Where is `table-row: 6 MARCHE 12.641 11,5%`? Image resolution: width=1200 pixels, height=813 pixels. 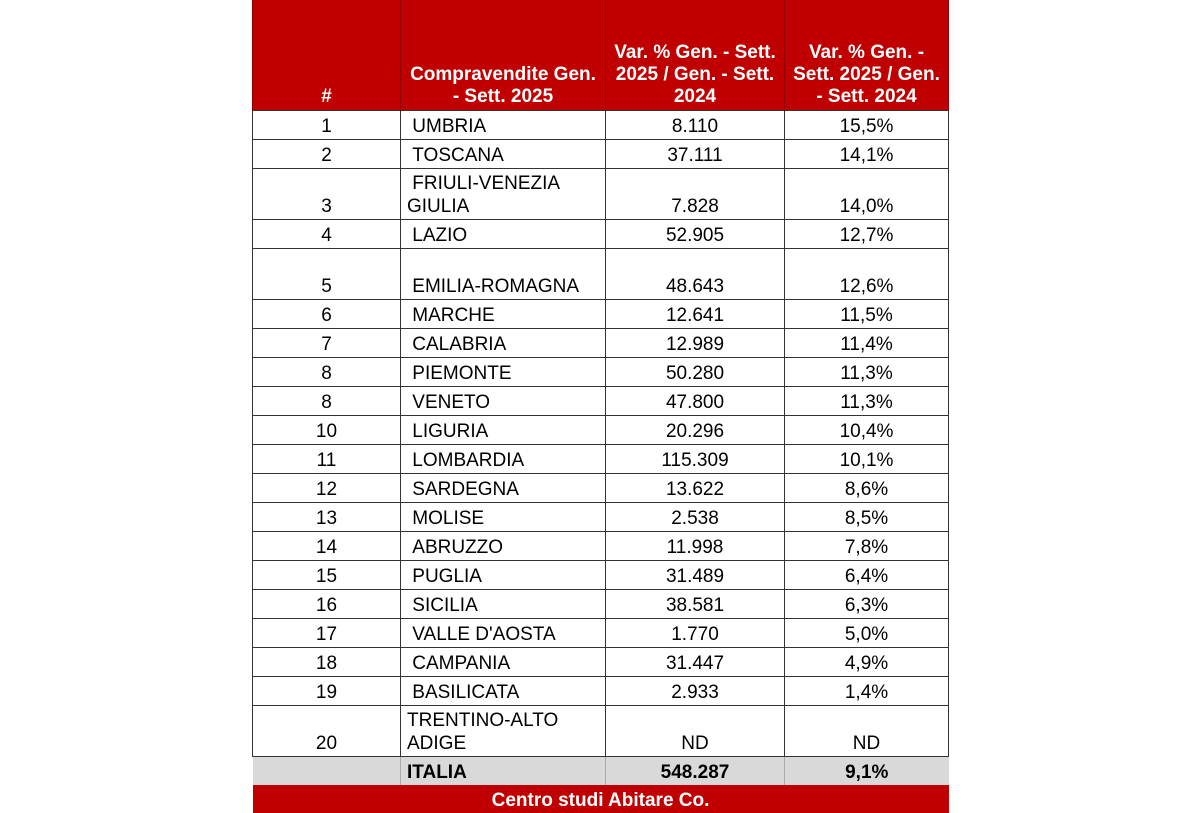
table-row: 6 MARCHE 12.641 11,5% is located at coordinates (600, 314).